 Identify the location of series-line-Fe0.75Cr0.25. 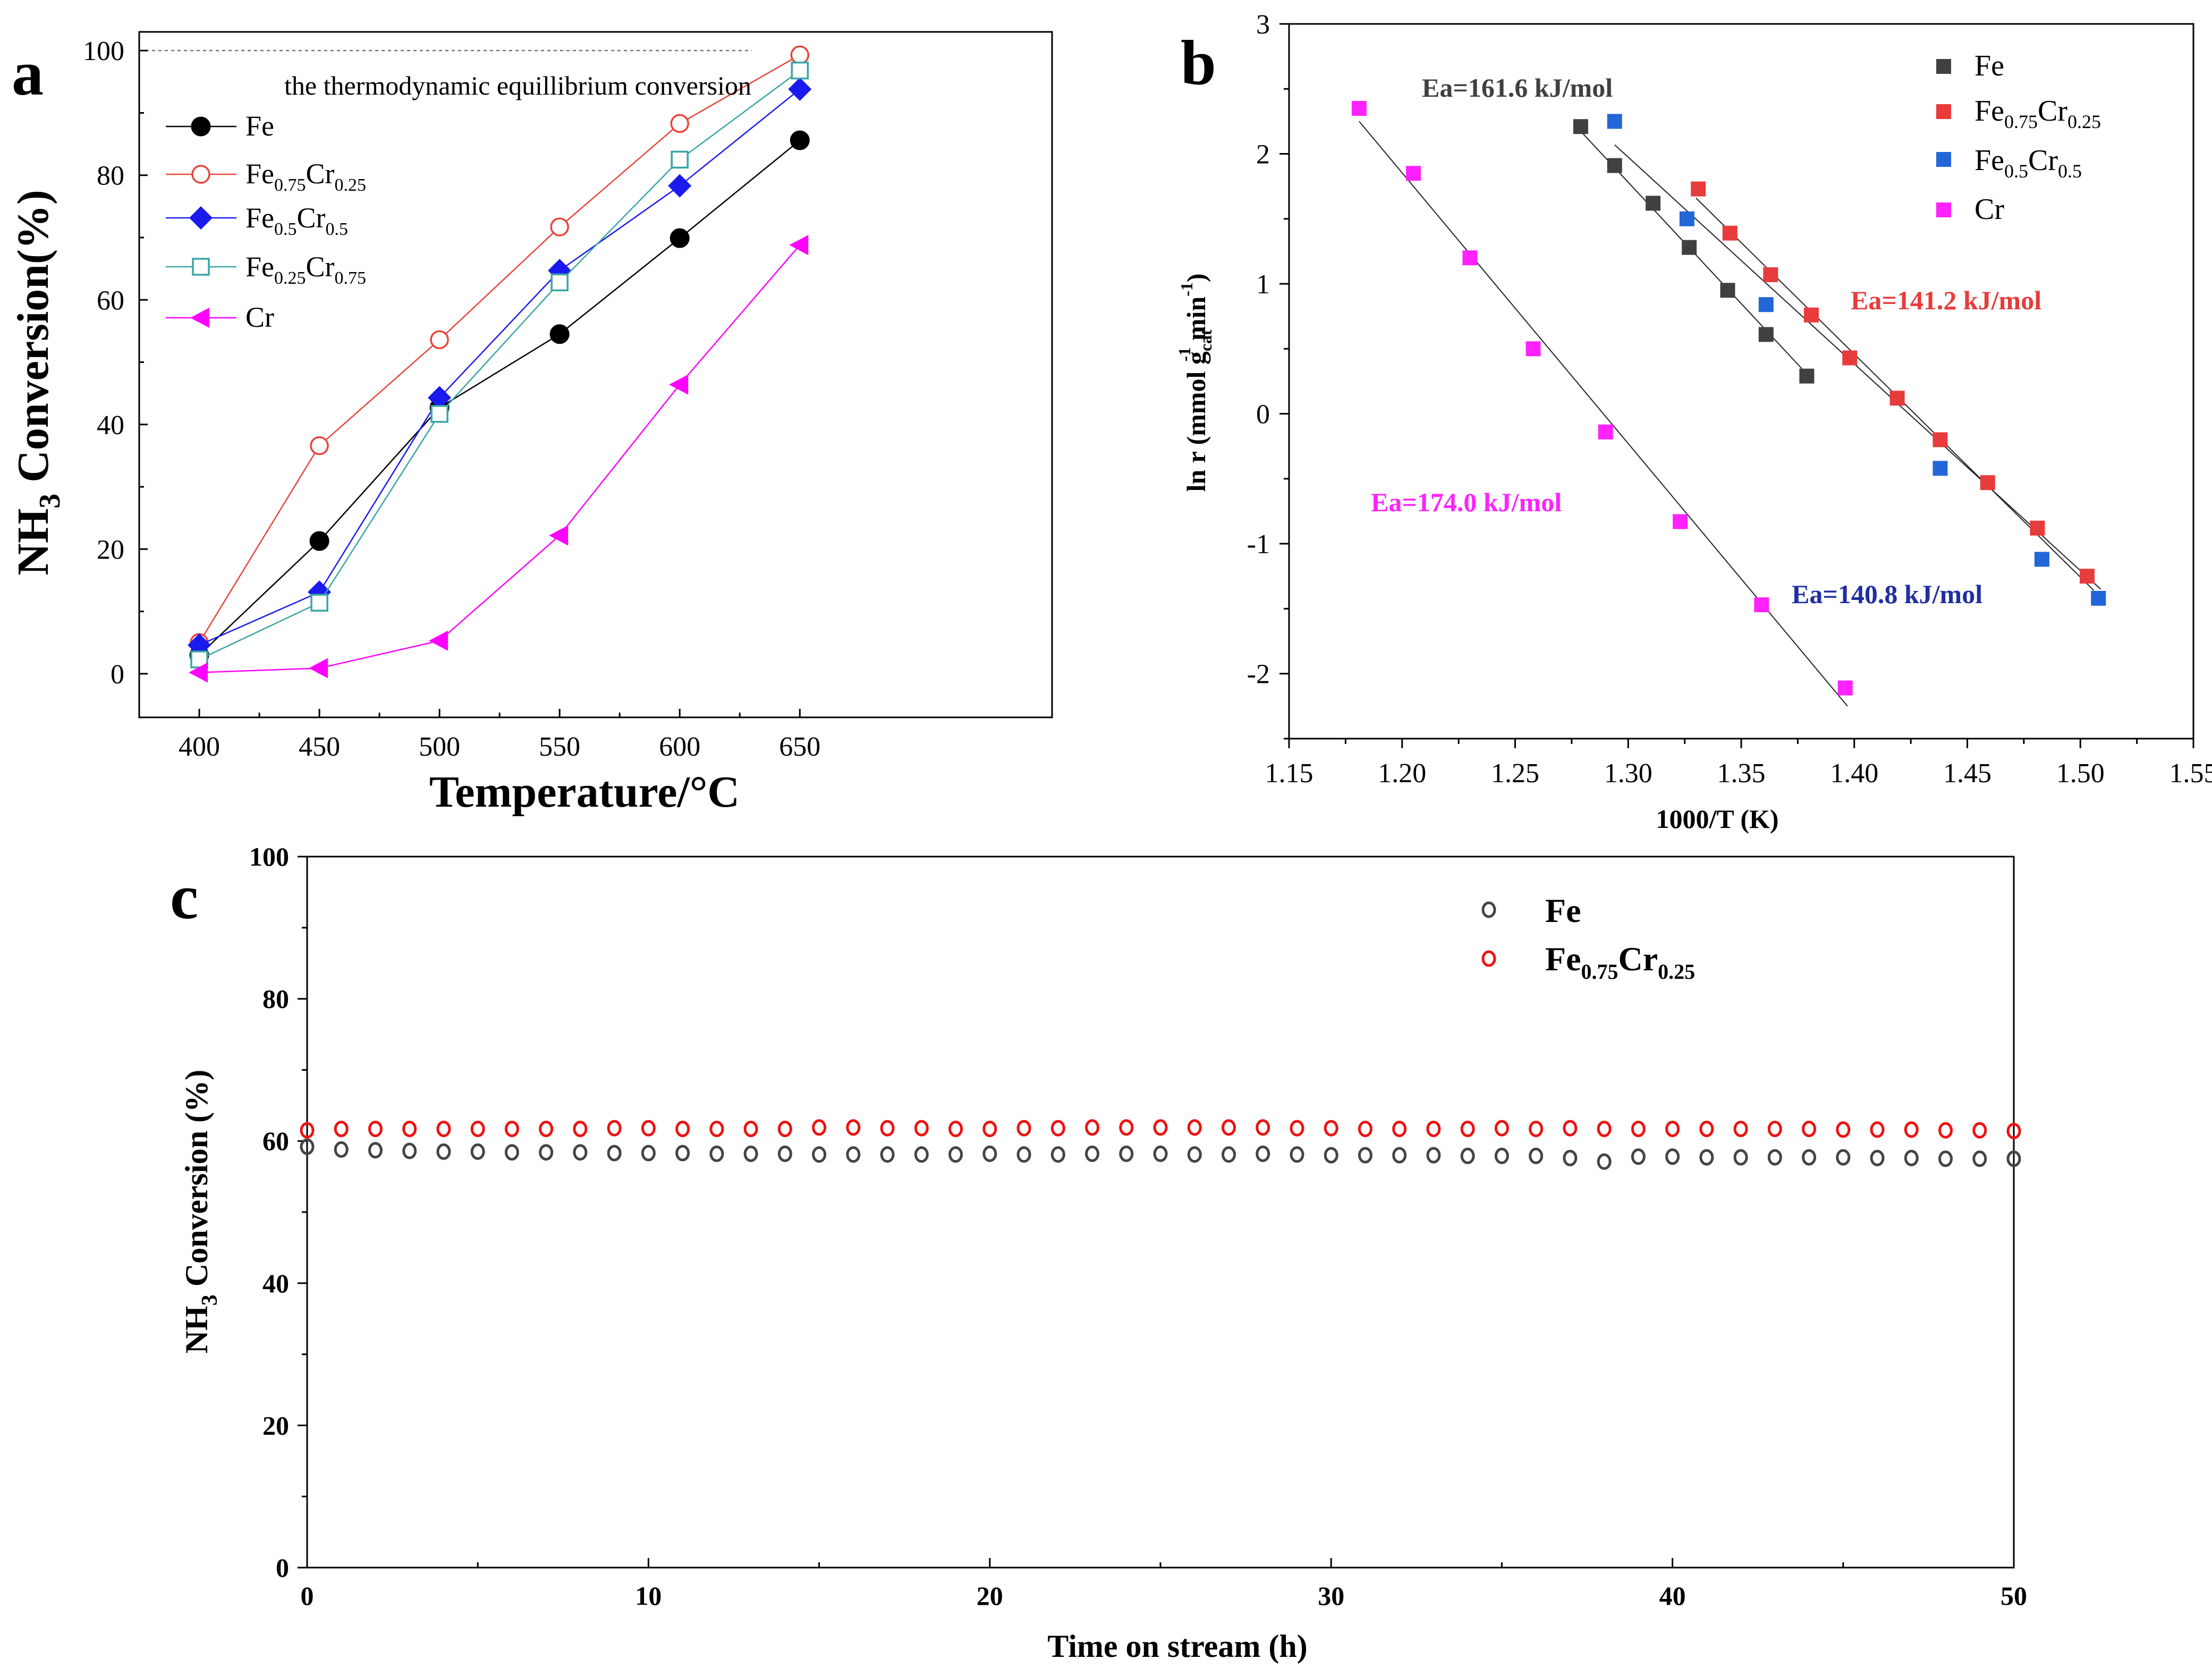
(499, 349).